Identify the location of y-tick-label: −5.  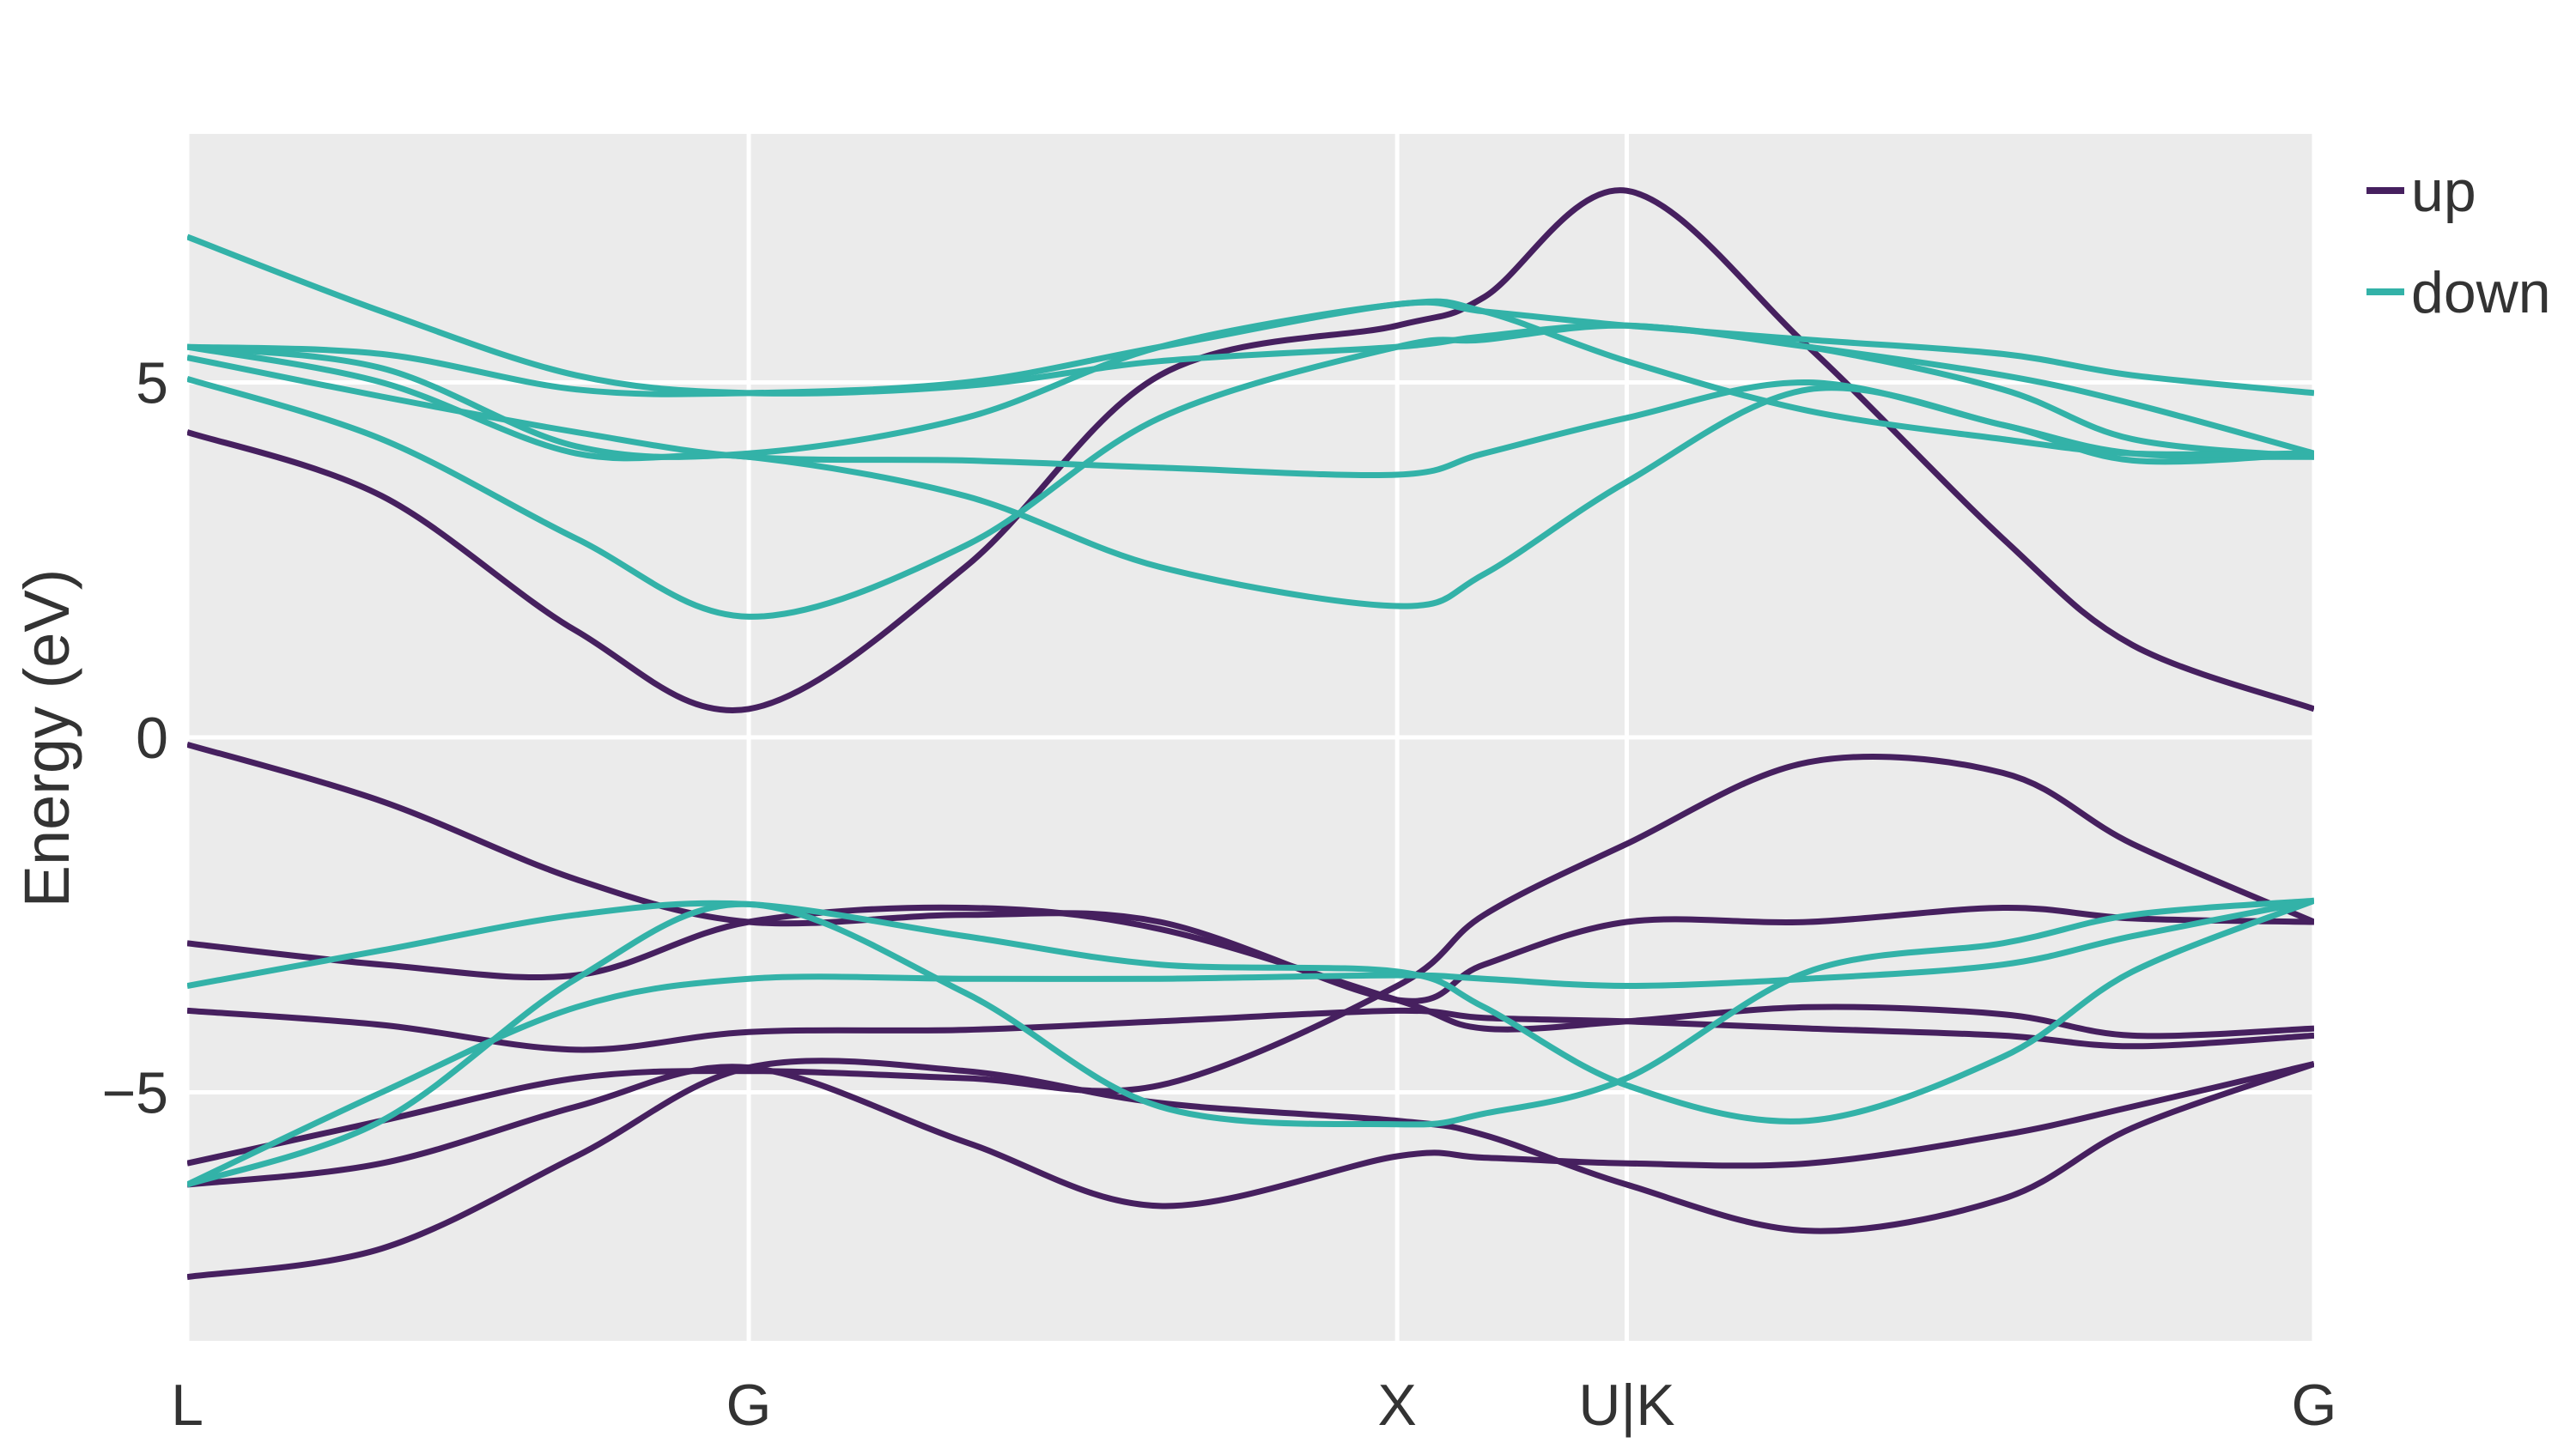
(134, 1093).